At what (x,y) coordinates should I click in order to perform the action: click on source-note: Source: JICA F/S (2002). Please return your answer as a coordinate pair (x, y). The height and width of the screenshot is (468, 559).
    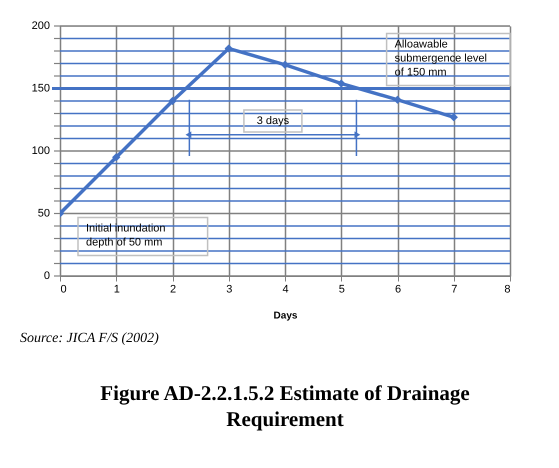
    Looking at the image, I should click on (90, 338).